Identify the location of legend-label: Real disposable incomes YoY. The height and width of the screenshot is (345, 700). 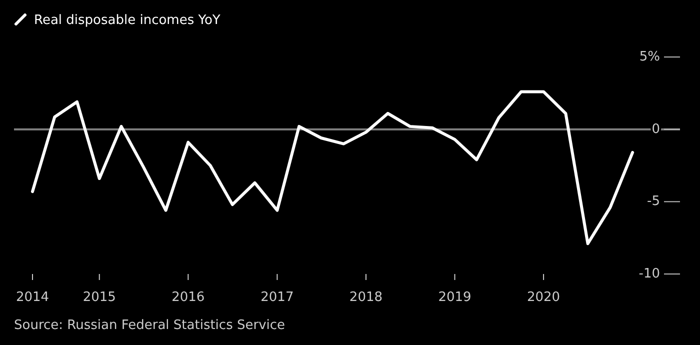
(127, 20).